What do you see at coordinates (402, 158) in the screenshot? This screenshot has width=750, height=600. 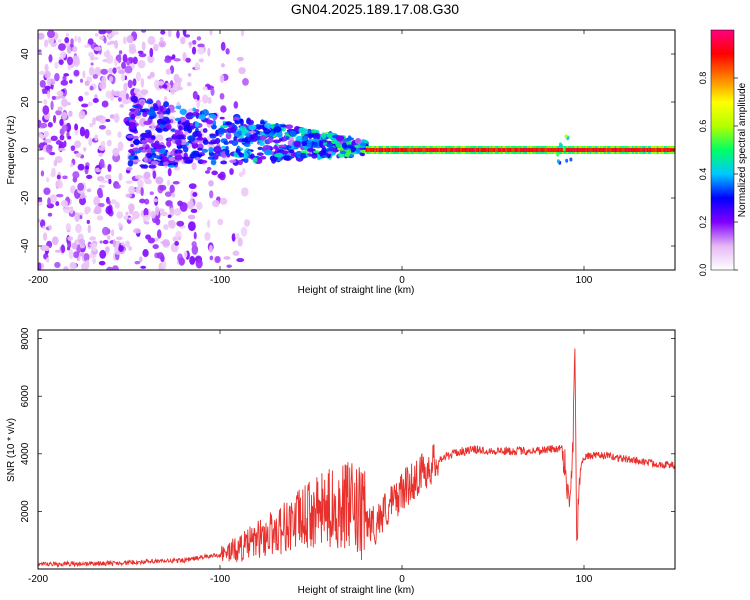 I see `spectrogram-x-tick-2: 0` at bounding box center [402, 158].